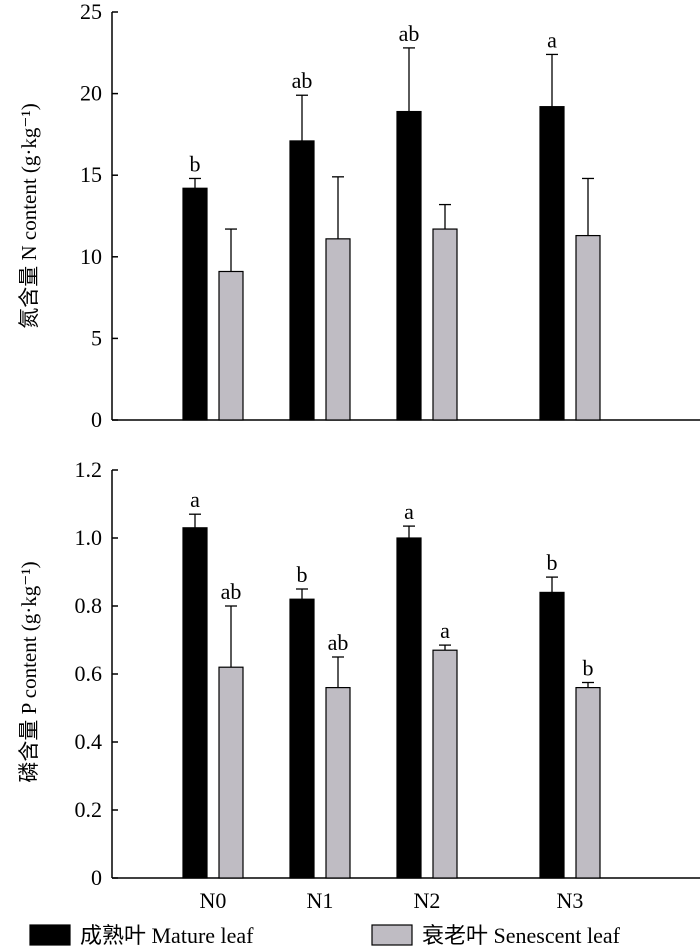 The width and height of the screenshot is (700, 951). What do you see at coordinates (521, 935) in the screenshot?
I see `legend-label: 衰老叶 Senescent leaf` at bounding box center [521, 935].